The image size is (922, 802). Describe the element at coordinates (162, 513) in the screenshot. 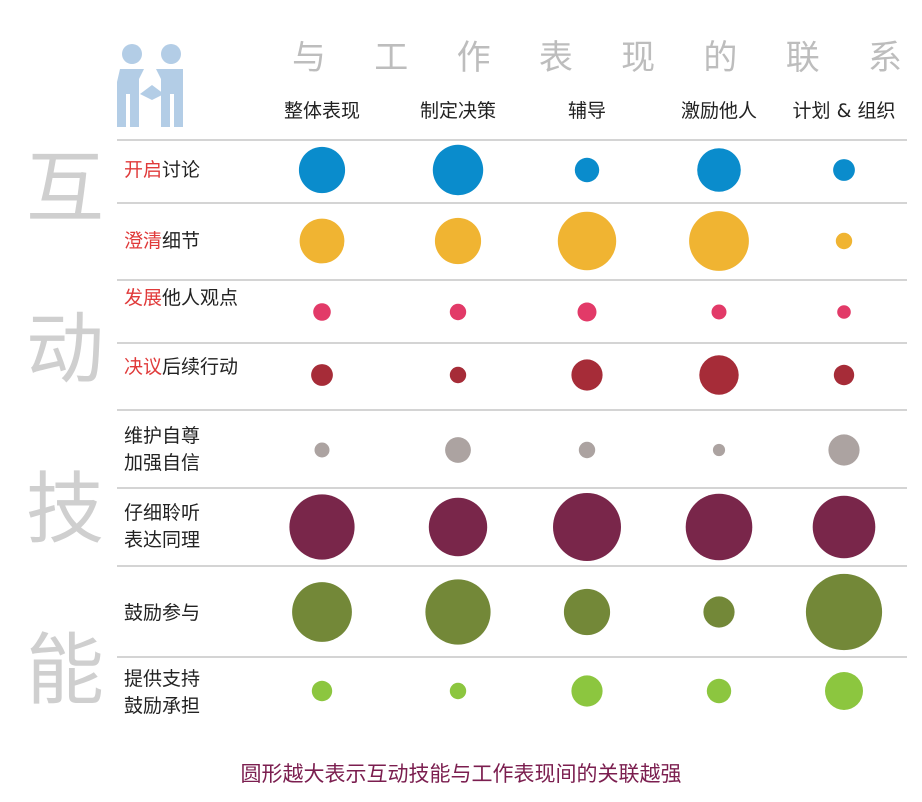

I see `row-label-line: 仔细聆听` at that location.